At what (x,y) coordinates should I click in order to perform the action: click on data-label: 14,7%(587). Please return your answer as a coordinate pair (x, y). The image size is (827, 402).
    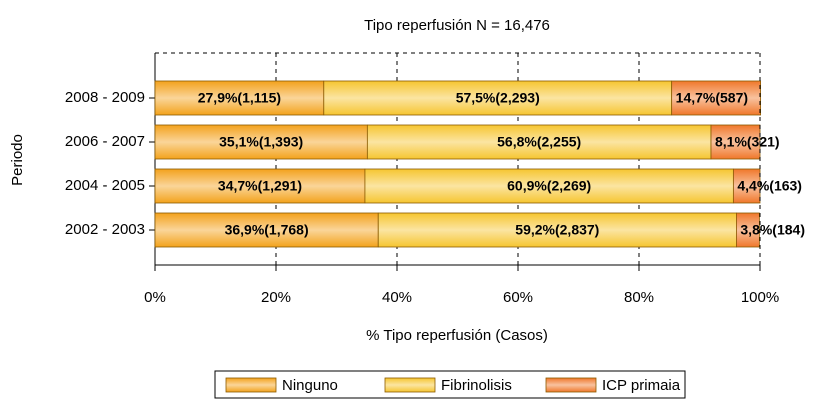
    Looking at the image, I should click on (712, 98).